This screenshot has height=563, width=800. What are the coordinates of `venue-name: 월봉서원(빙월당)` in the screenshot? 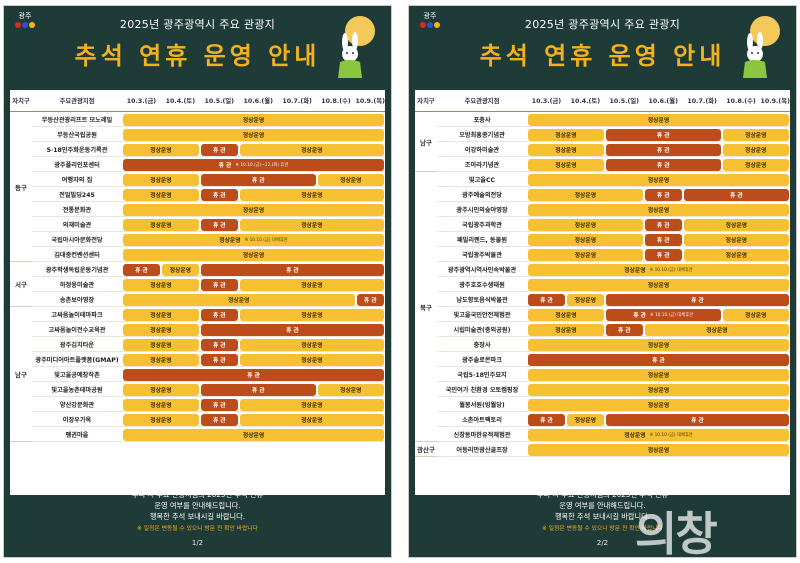 It's located at (482, 404).